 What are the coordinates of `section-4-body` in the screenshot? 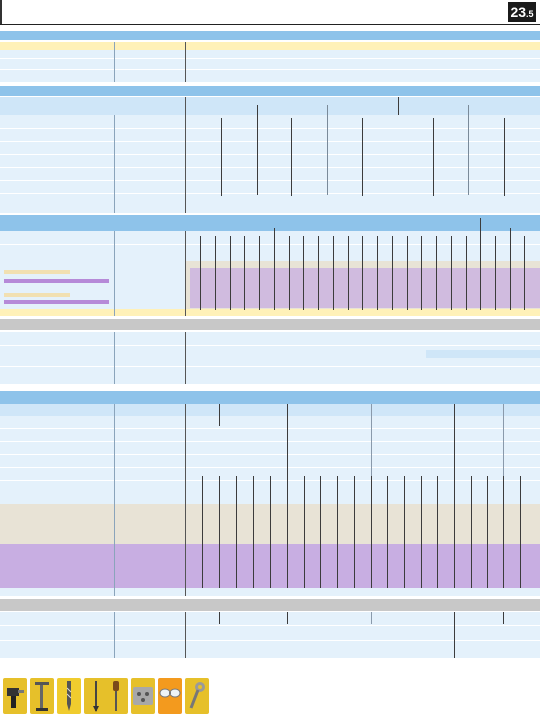 It's located at (270, 358).